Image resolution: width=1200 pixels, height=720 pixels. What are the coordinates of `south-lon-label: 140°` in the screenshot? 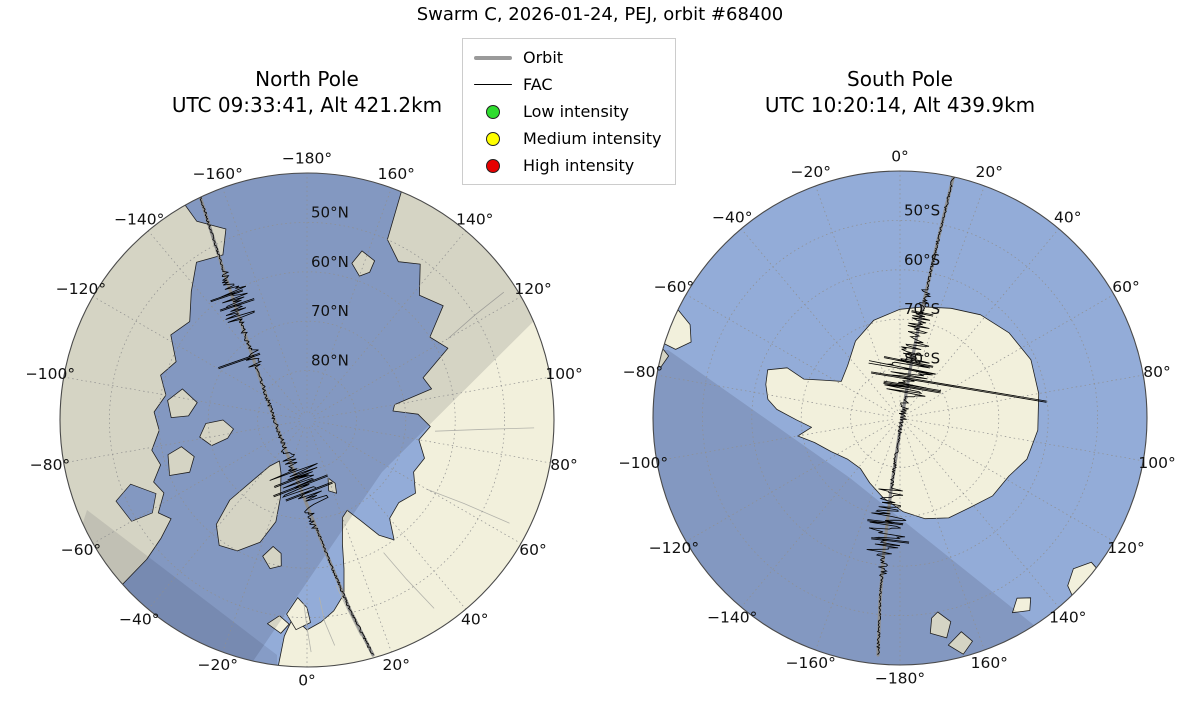 It's located at (1067, 617).